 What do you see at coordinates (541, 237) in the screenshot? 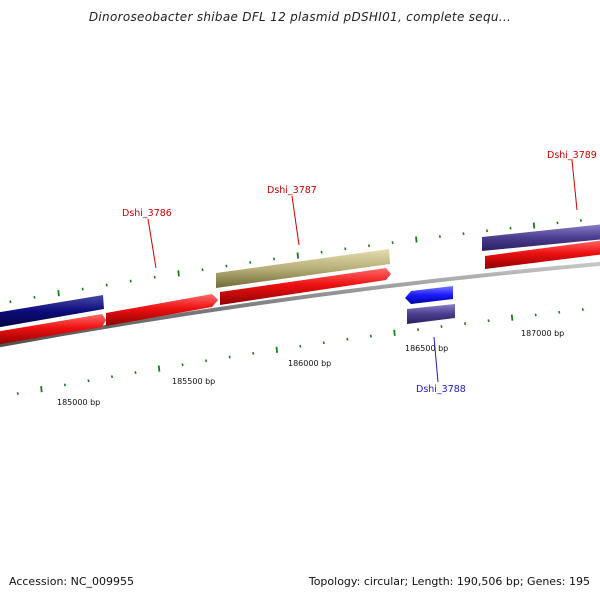
I see `gene-bar-dshi3789` at bounding box center [541, 237].